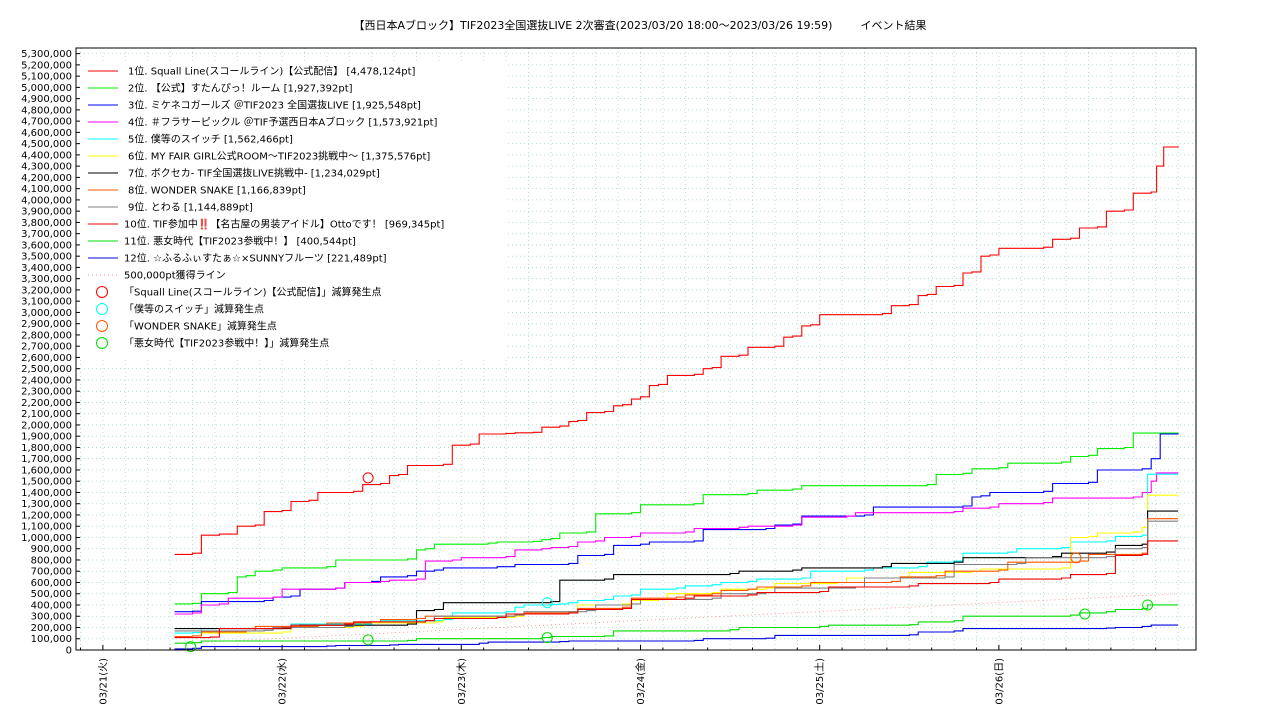 This screenshot has height=720, width=1280. Describe the element at coordinates (46, 470) in the screenshot. I see `y-tick-label: 1,600,000` at that location.